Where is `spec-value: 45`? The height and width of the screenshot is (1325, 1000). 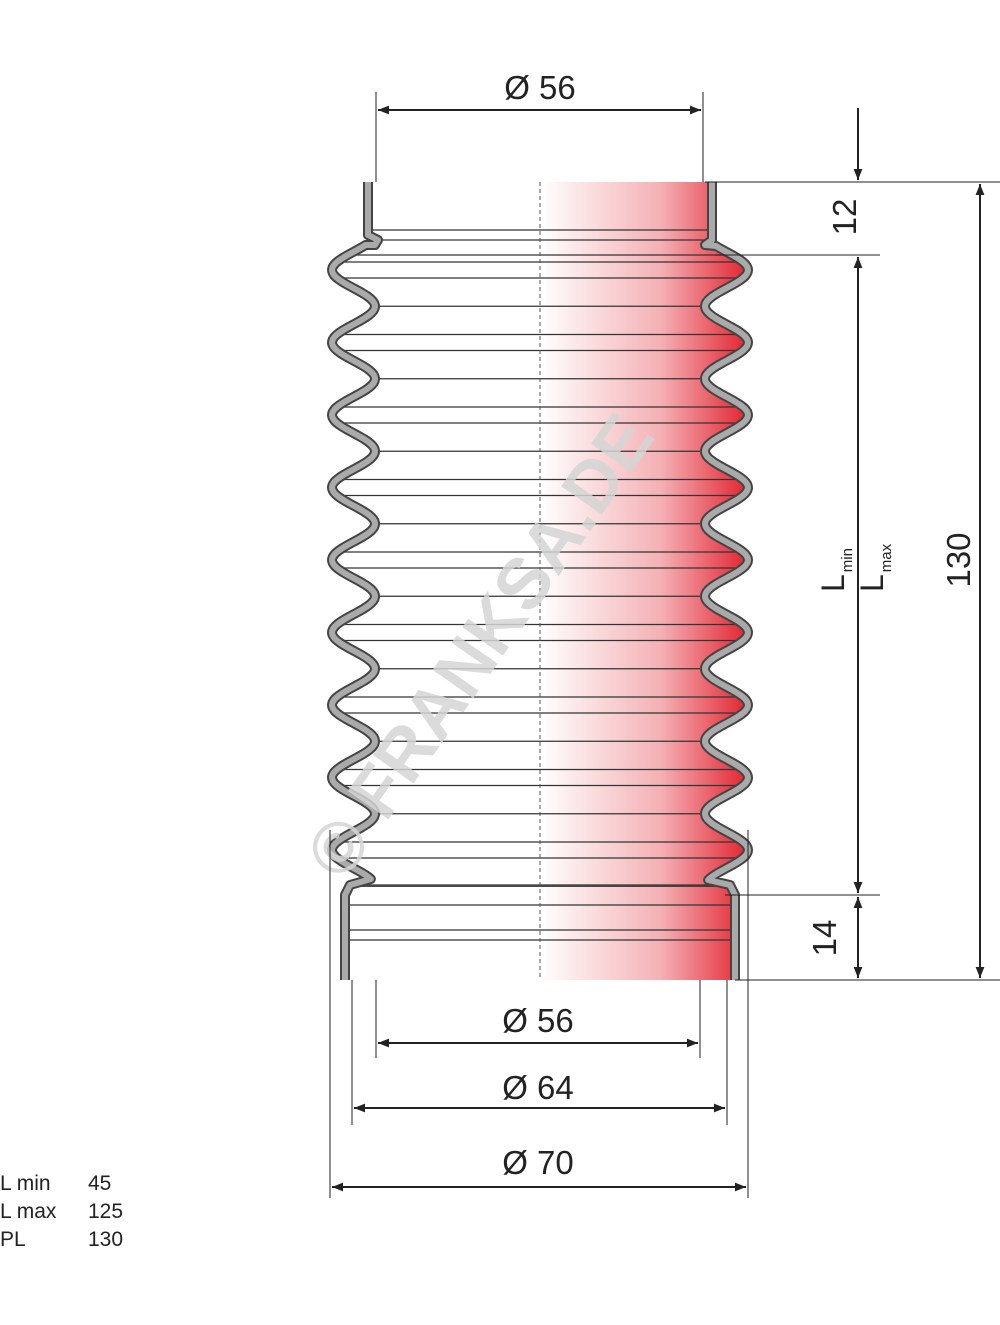
spec-value: 45 is located at coordinates (99, 1183).